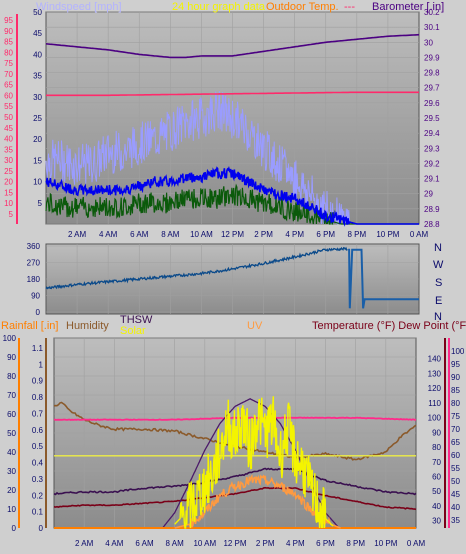 The width and height of the screenshot is (466, 554). Describe the element at coordinates (136, 320) in the screenshot. I see `thsw-label: THSW` at that location.